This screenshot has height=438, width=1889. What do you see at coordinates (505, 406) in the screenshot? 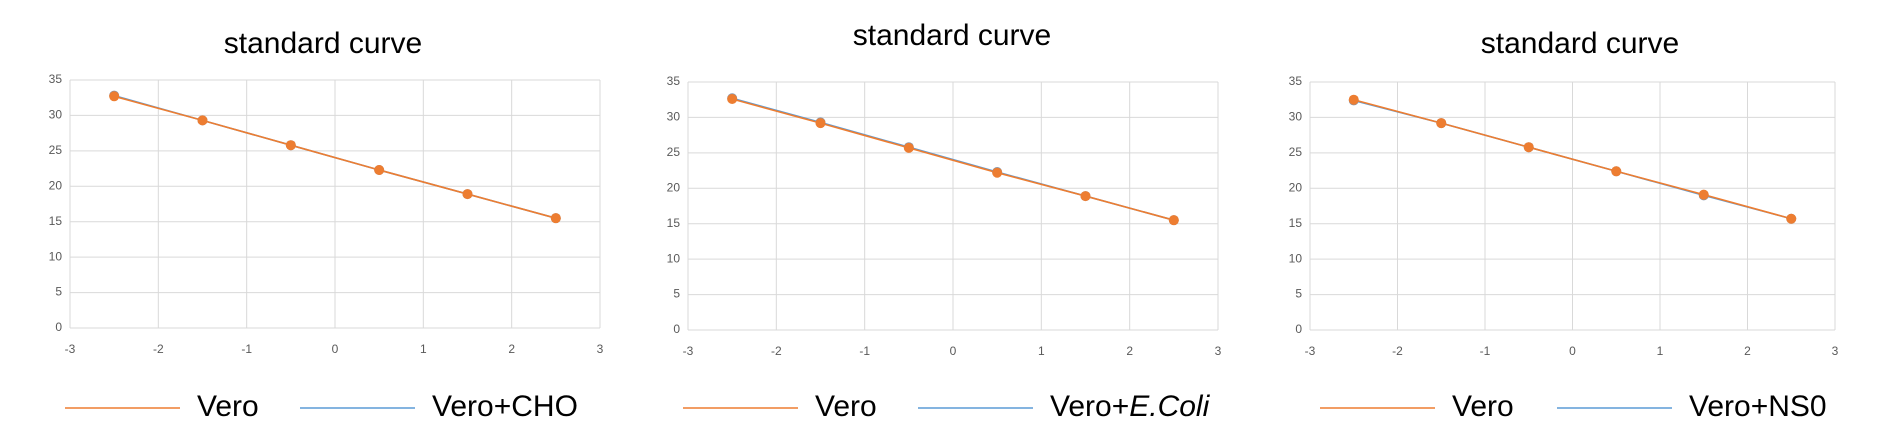
I see `legend-label-comparison: Vero+CHO` at bounding box center [505, 406].